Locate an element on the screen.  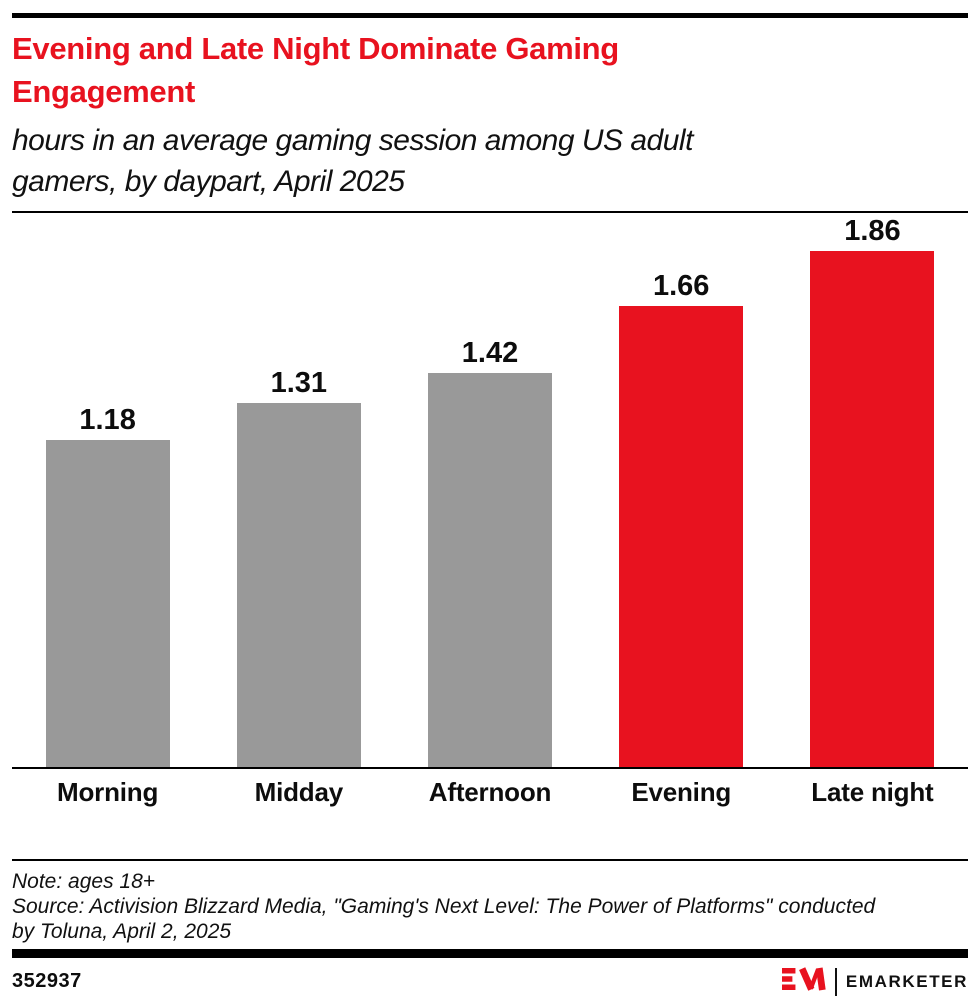
bar-midday is located at coordinates (298, 585).